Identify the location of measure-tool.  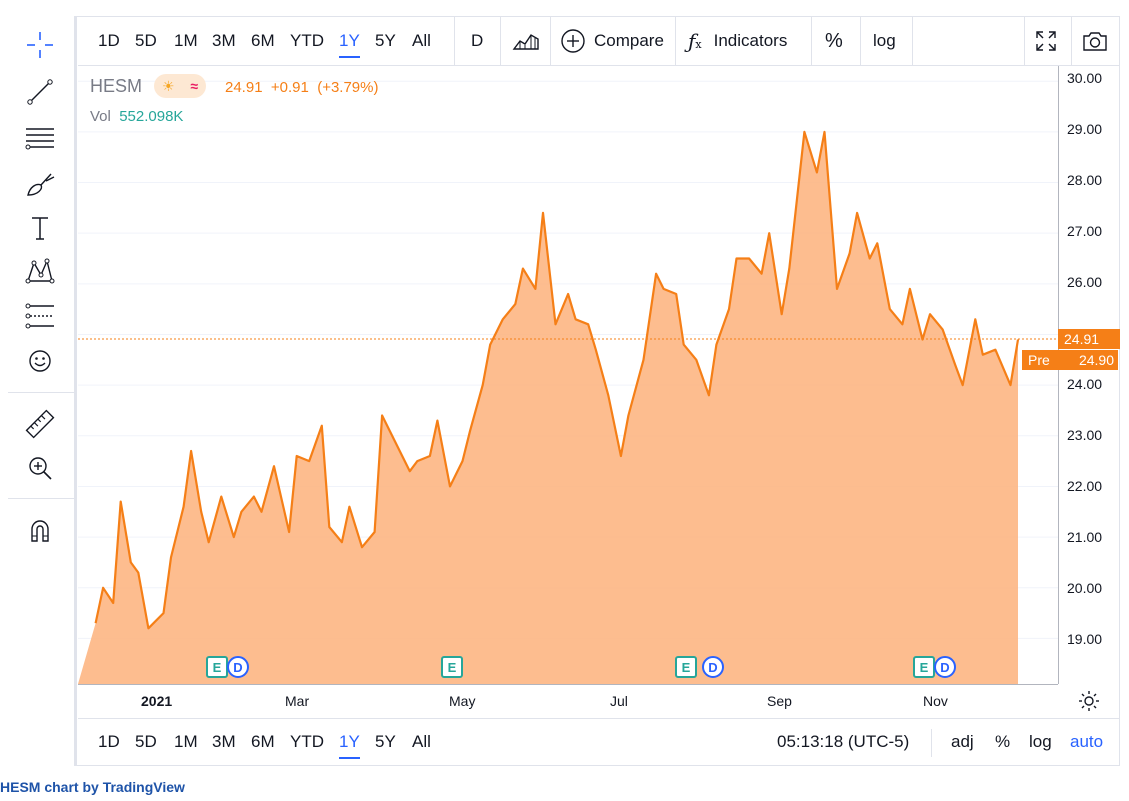
(40, 424).